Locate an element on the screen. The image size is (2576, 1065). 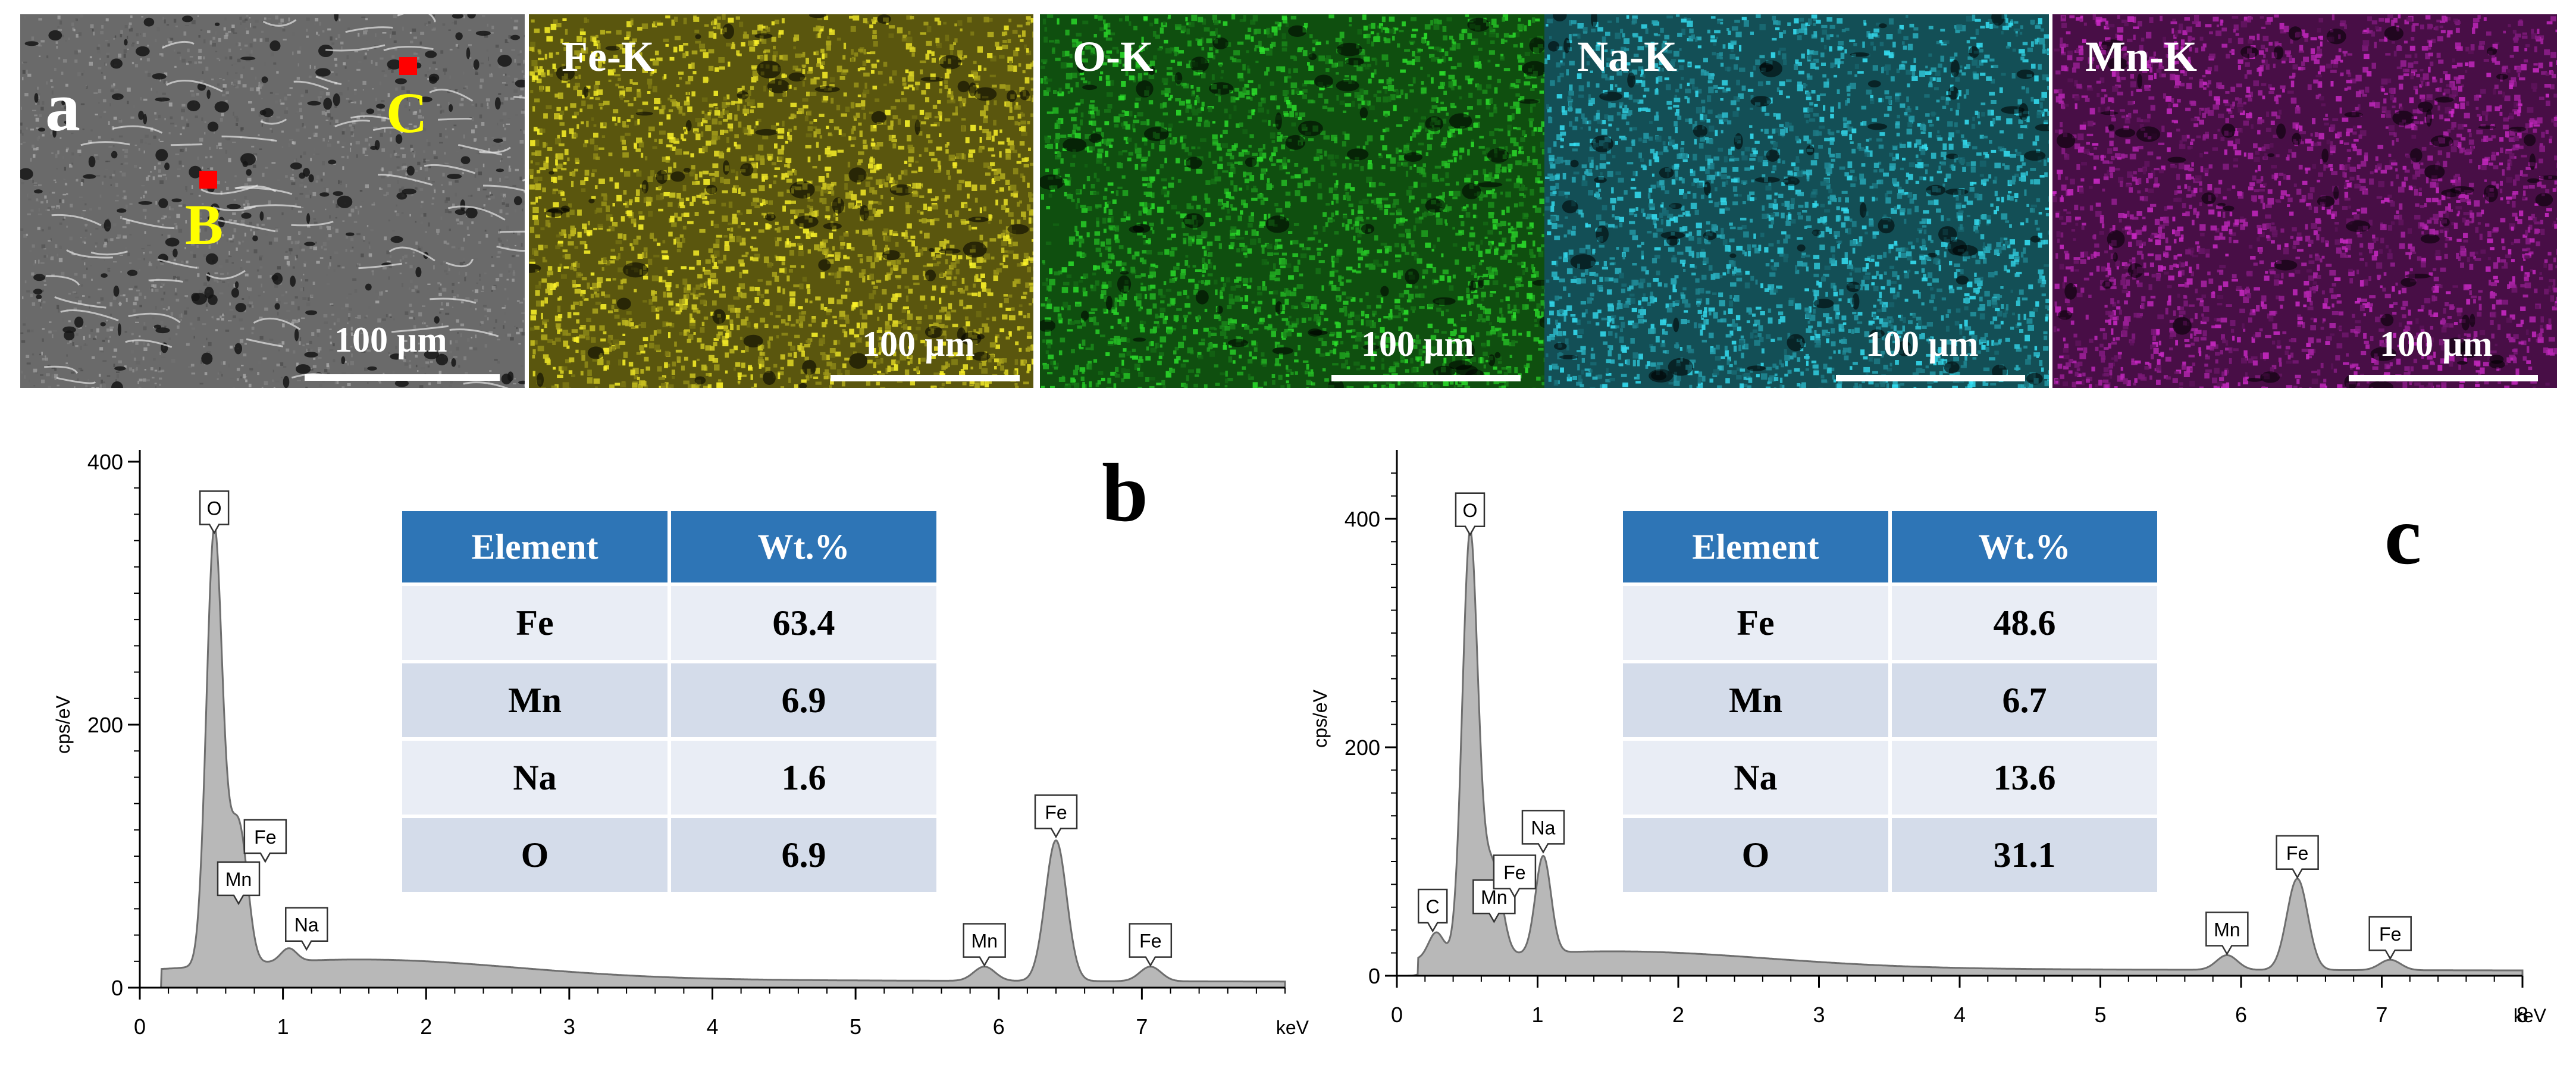
na-k-scale-bar is located at coordinates (1931, 378).